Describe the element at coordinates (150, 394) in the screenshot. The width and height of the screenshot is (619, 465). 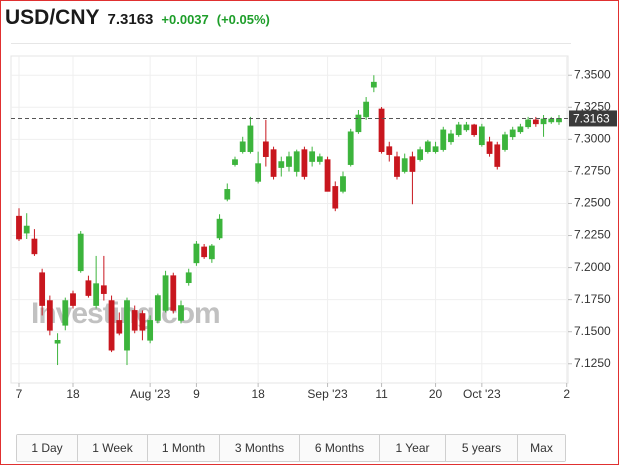
I see `x-tick-label: Aug '23` at that location.